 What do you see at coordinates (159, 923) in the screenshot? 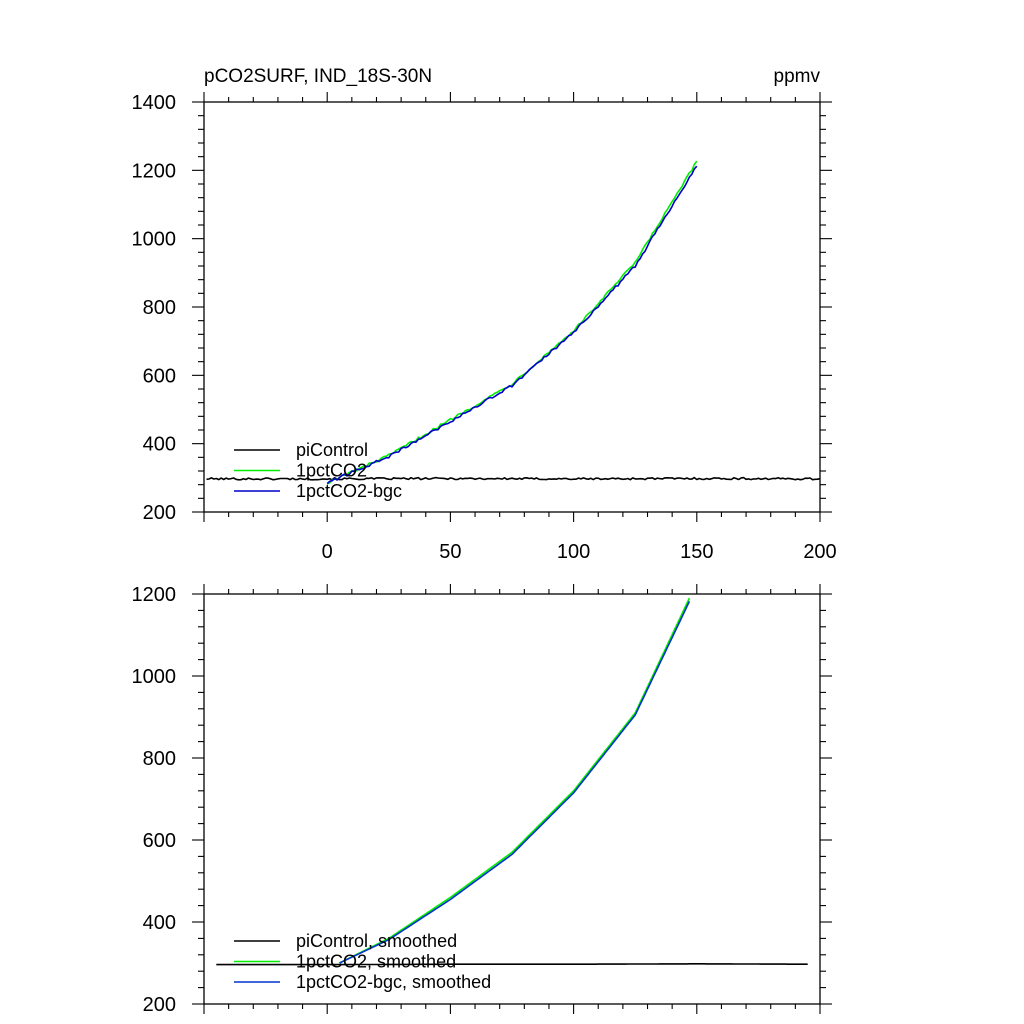
I see `bottom-y-tick-label: 400` at bounding box center [159, 923].